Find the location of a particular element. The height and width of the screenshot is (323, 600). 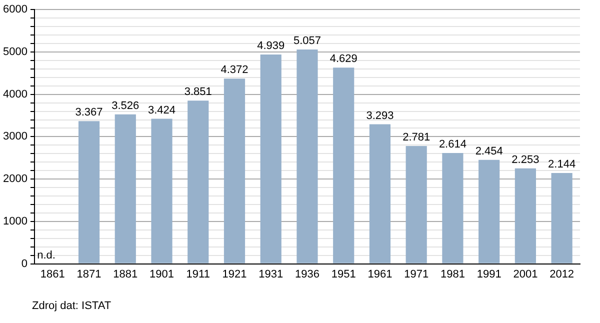

data-label: 3.293 is located at coordinates (380, 116).